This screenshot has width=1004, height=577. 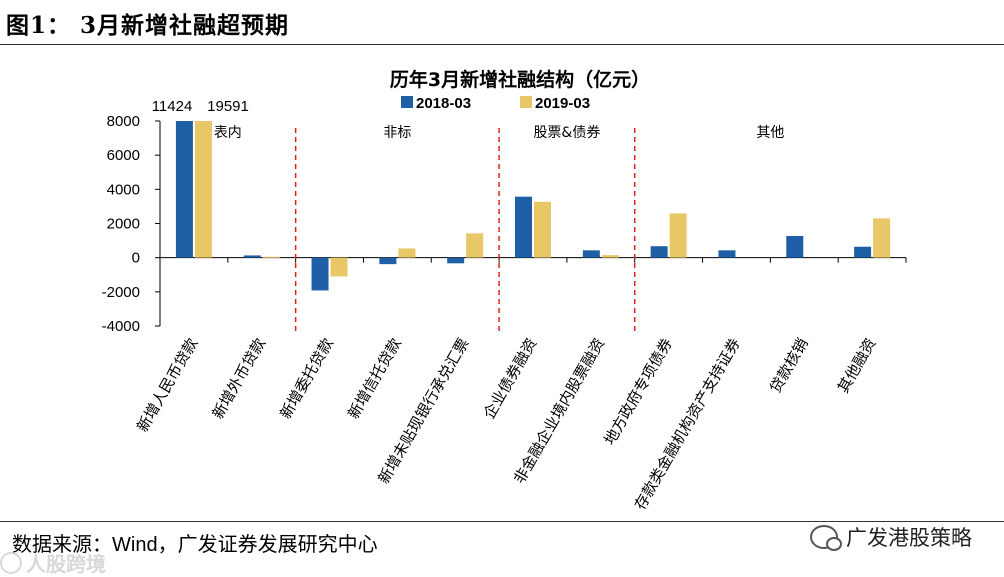 What do you see at coordinates (909, 538) in the screenshot?
I see `brand-name: 广发港股策略` at bounding box center [909, 538].